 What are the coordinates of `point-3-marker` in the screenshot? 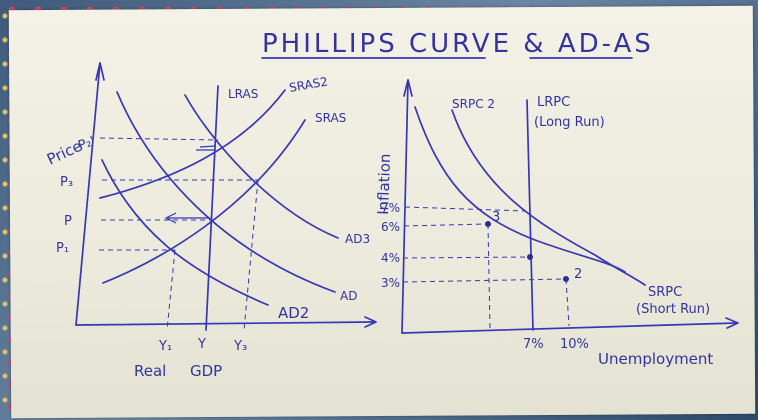 It's located at (488, 224).